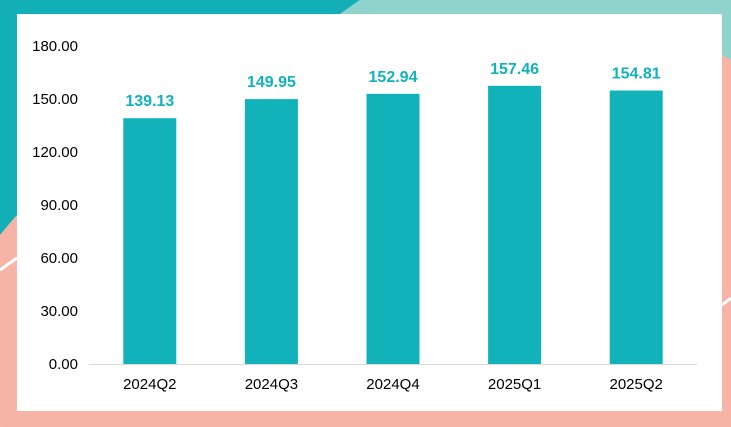  What do you see at coordinates (636, 74) in the screenshot?
I see `data-label: 154.81` at bounding box center [636, 74].